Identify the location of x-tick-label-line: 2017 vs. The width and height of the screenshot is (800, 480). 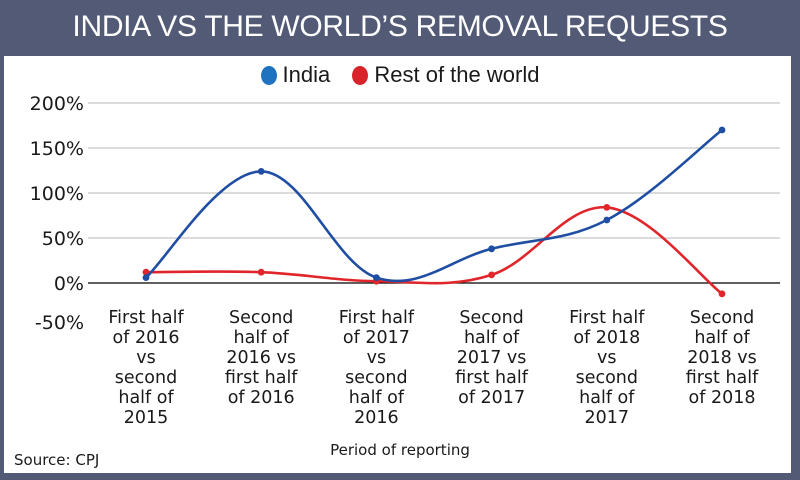
(491, 358).